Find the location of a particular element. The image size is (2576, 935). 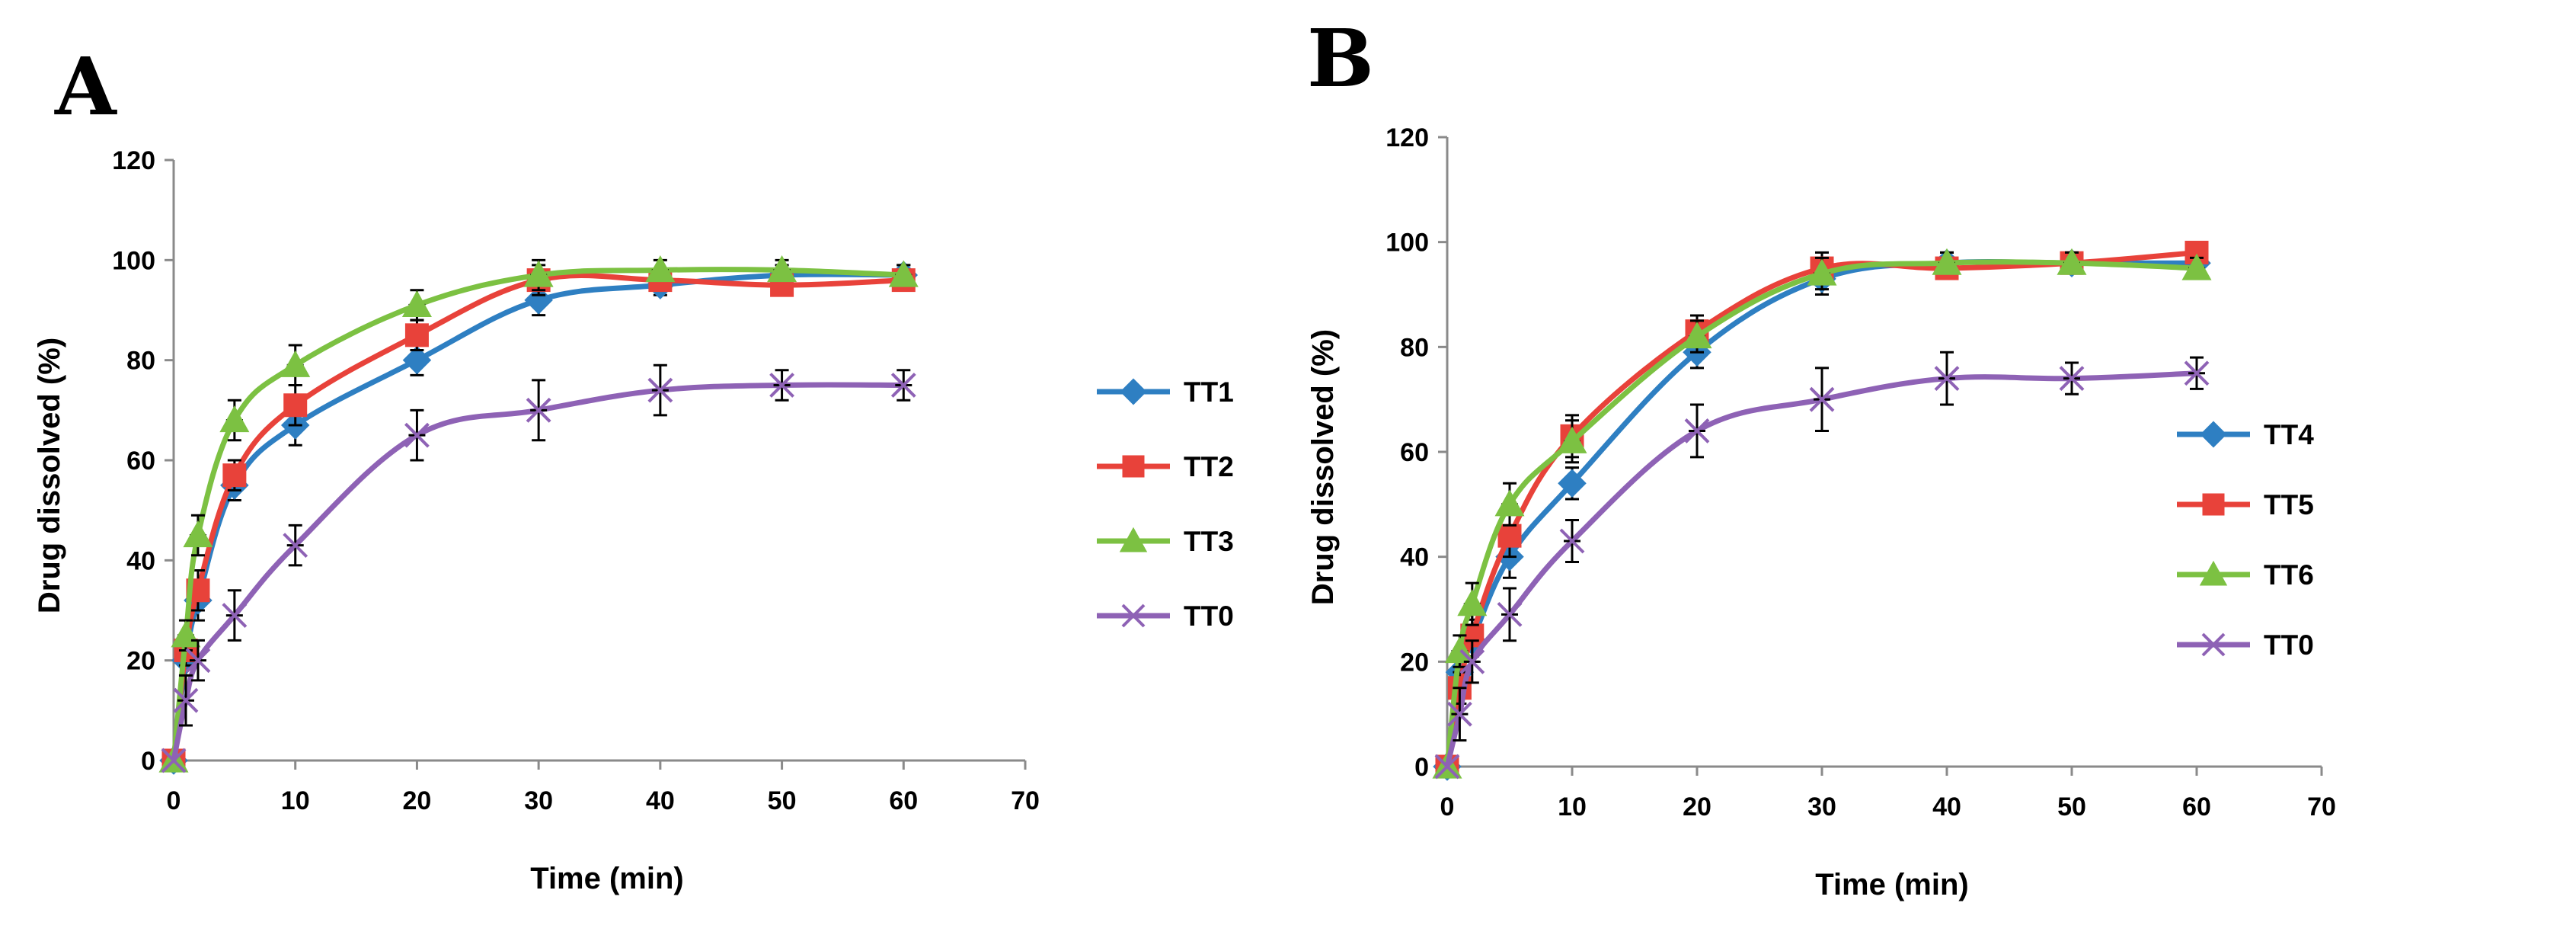

x-tick-label: 40 is located at coordinates (660, 800).